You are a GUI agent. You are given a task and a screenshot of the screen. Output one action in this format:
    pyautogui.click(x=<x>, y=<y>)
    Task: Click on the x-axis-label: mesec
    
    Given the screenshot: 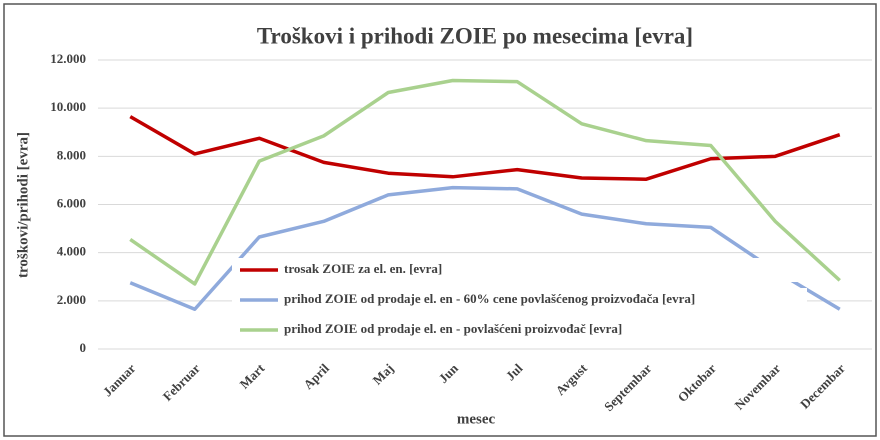 What is the action you would take?
    pyautogui.click(x=476, y=419)
    